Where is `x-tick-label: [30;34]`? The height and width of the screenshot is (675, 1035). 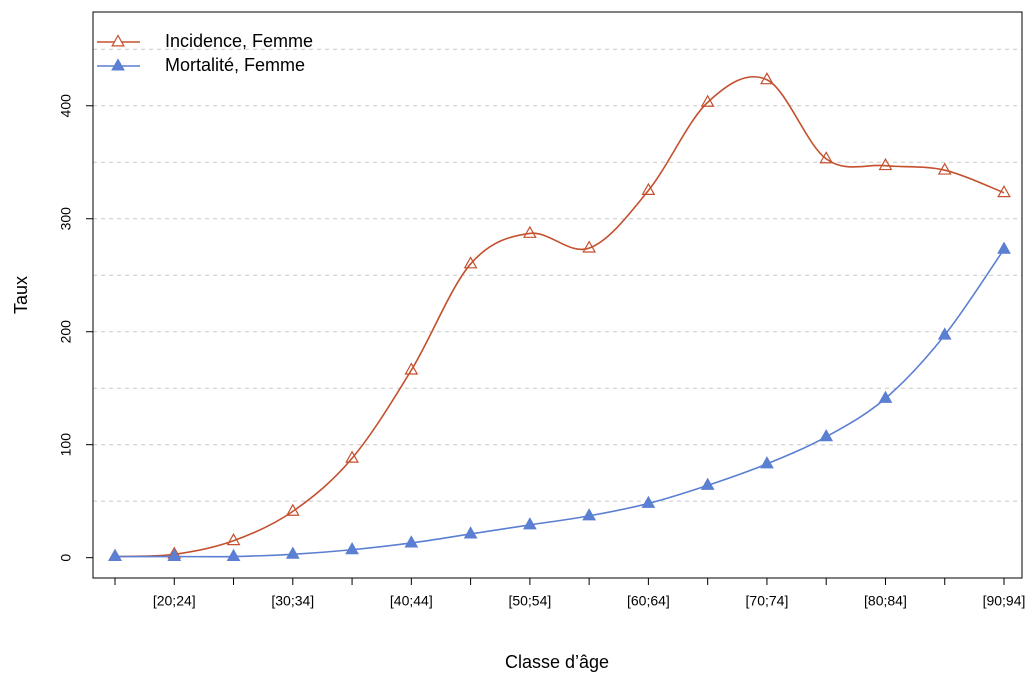 x-tick-label: [30;34] is located at coordinates (292, 601).